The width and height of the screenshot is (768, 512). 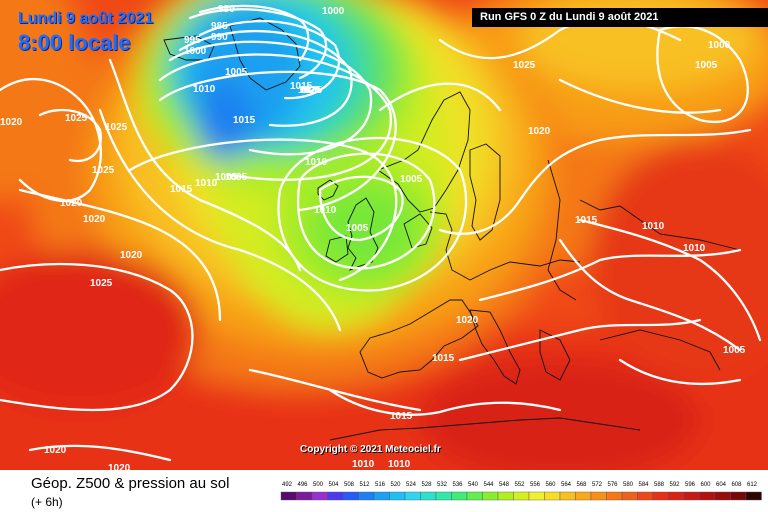 I want to click on scale-tick-label: 532, so click(x=442, y=485).